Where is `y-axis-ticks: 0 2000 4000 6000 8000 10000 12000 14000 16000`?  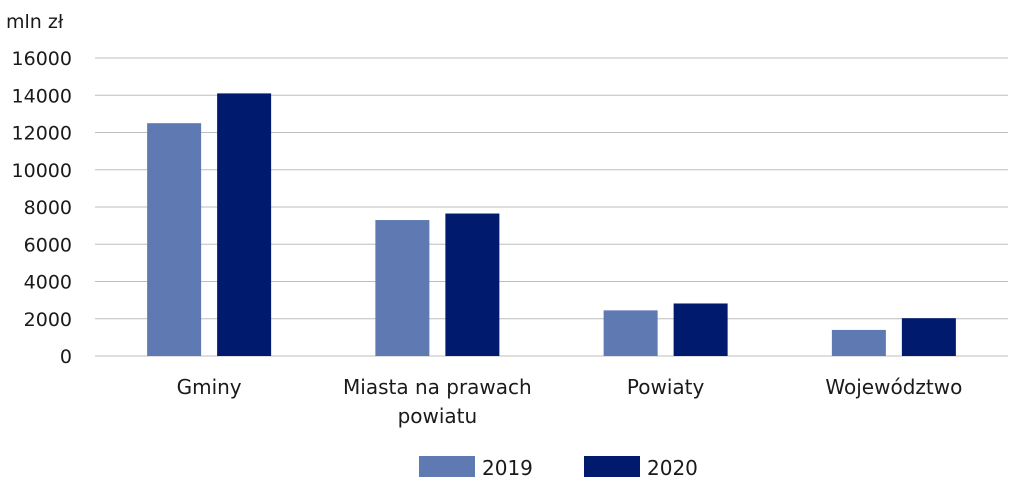
y-axis-ticks: 0 2000 4000 6000 8000 10000 12000 14000 16000 is located at coordinates (42, 208).